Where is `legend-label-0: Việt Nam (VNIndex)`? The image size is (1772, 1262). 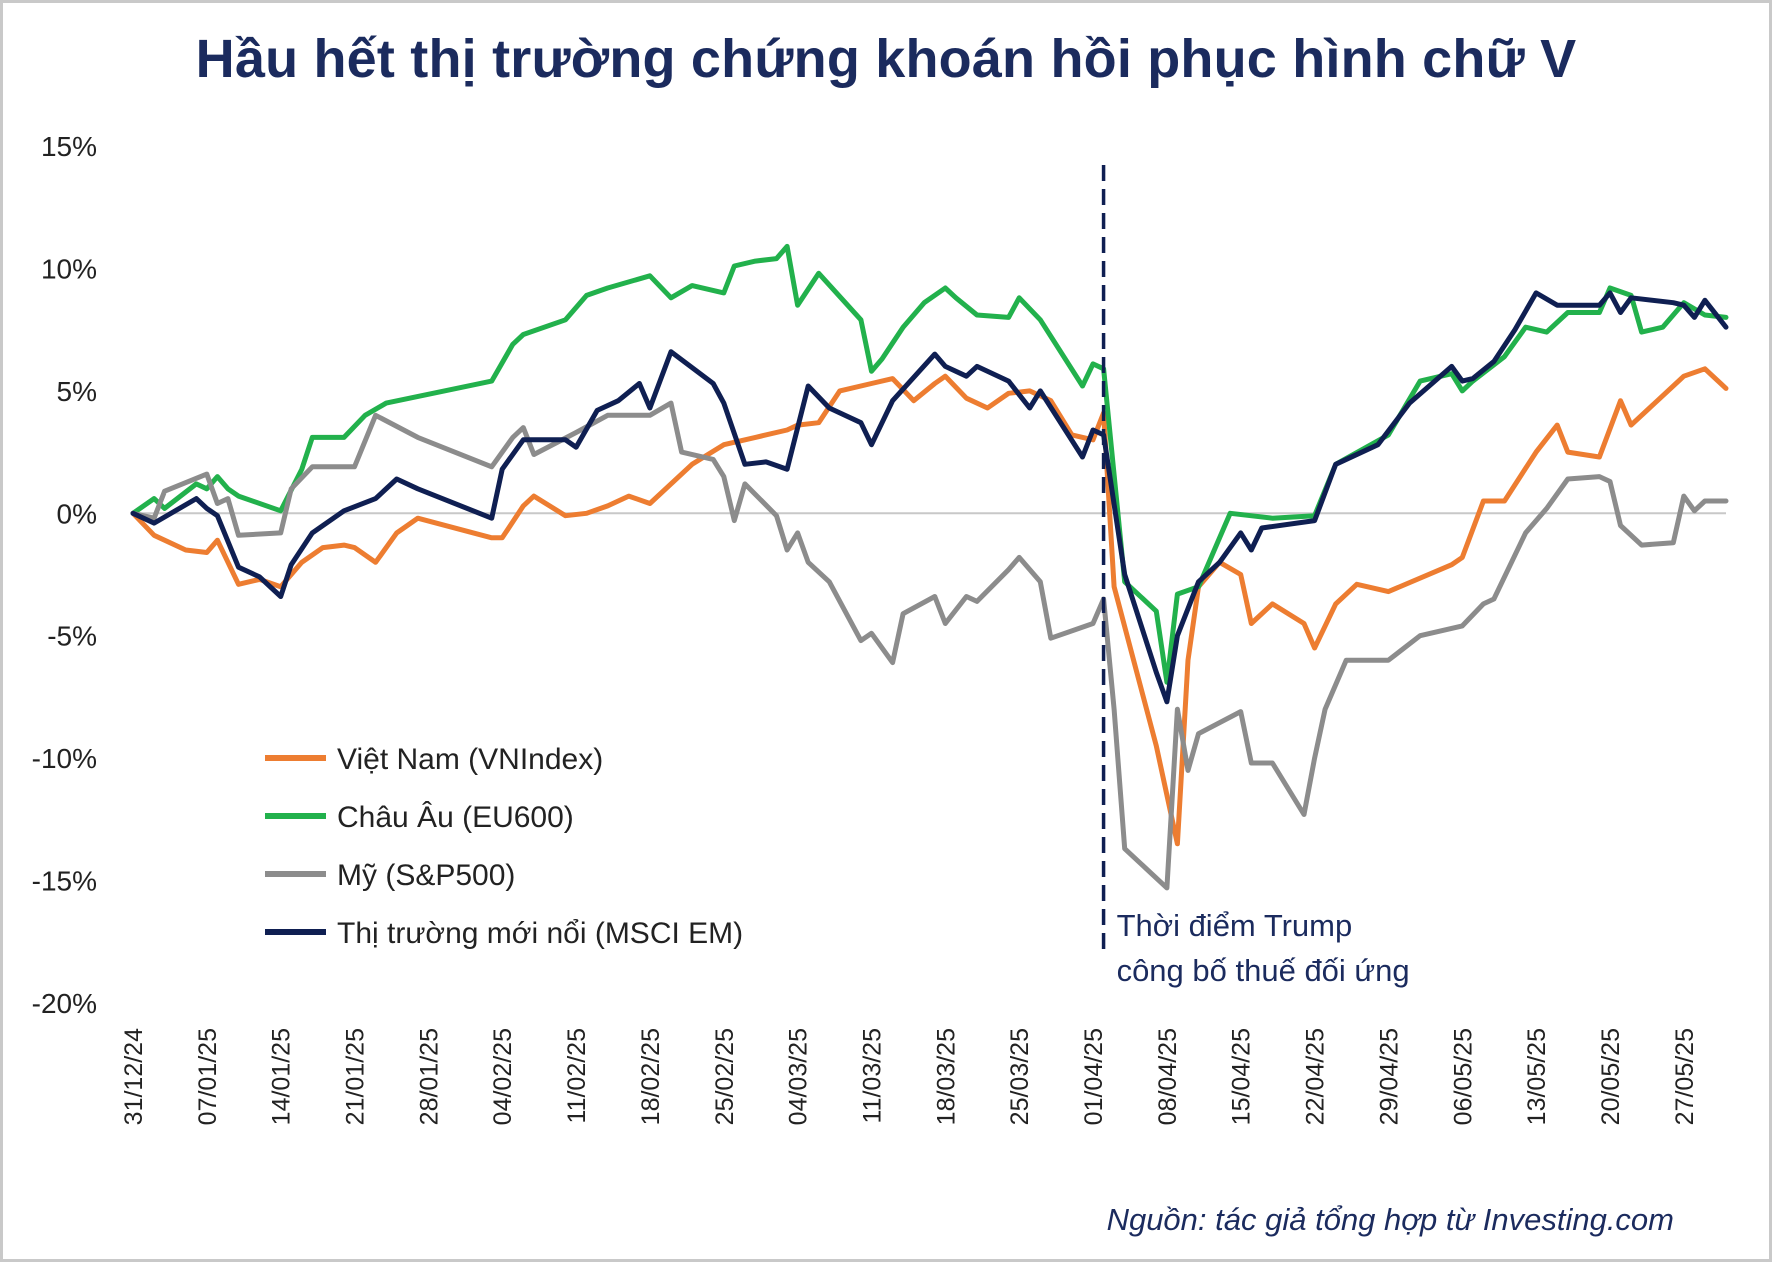
legend-label-0: Việt Nam (VNIndex) is located at coordinates (470, 759).